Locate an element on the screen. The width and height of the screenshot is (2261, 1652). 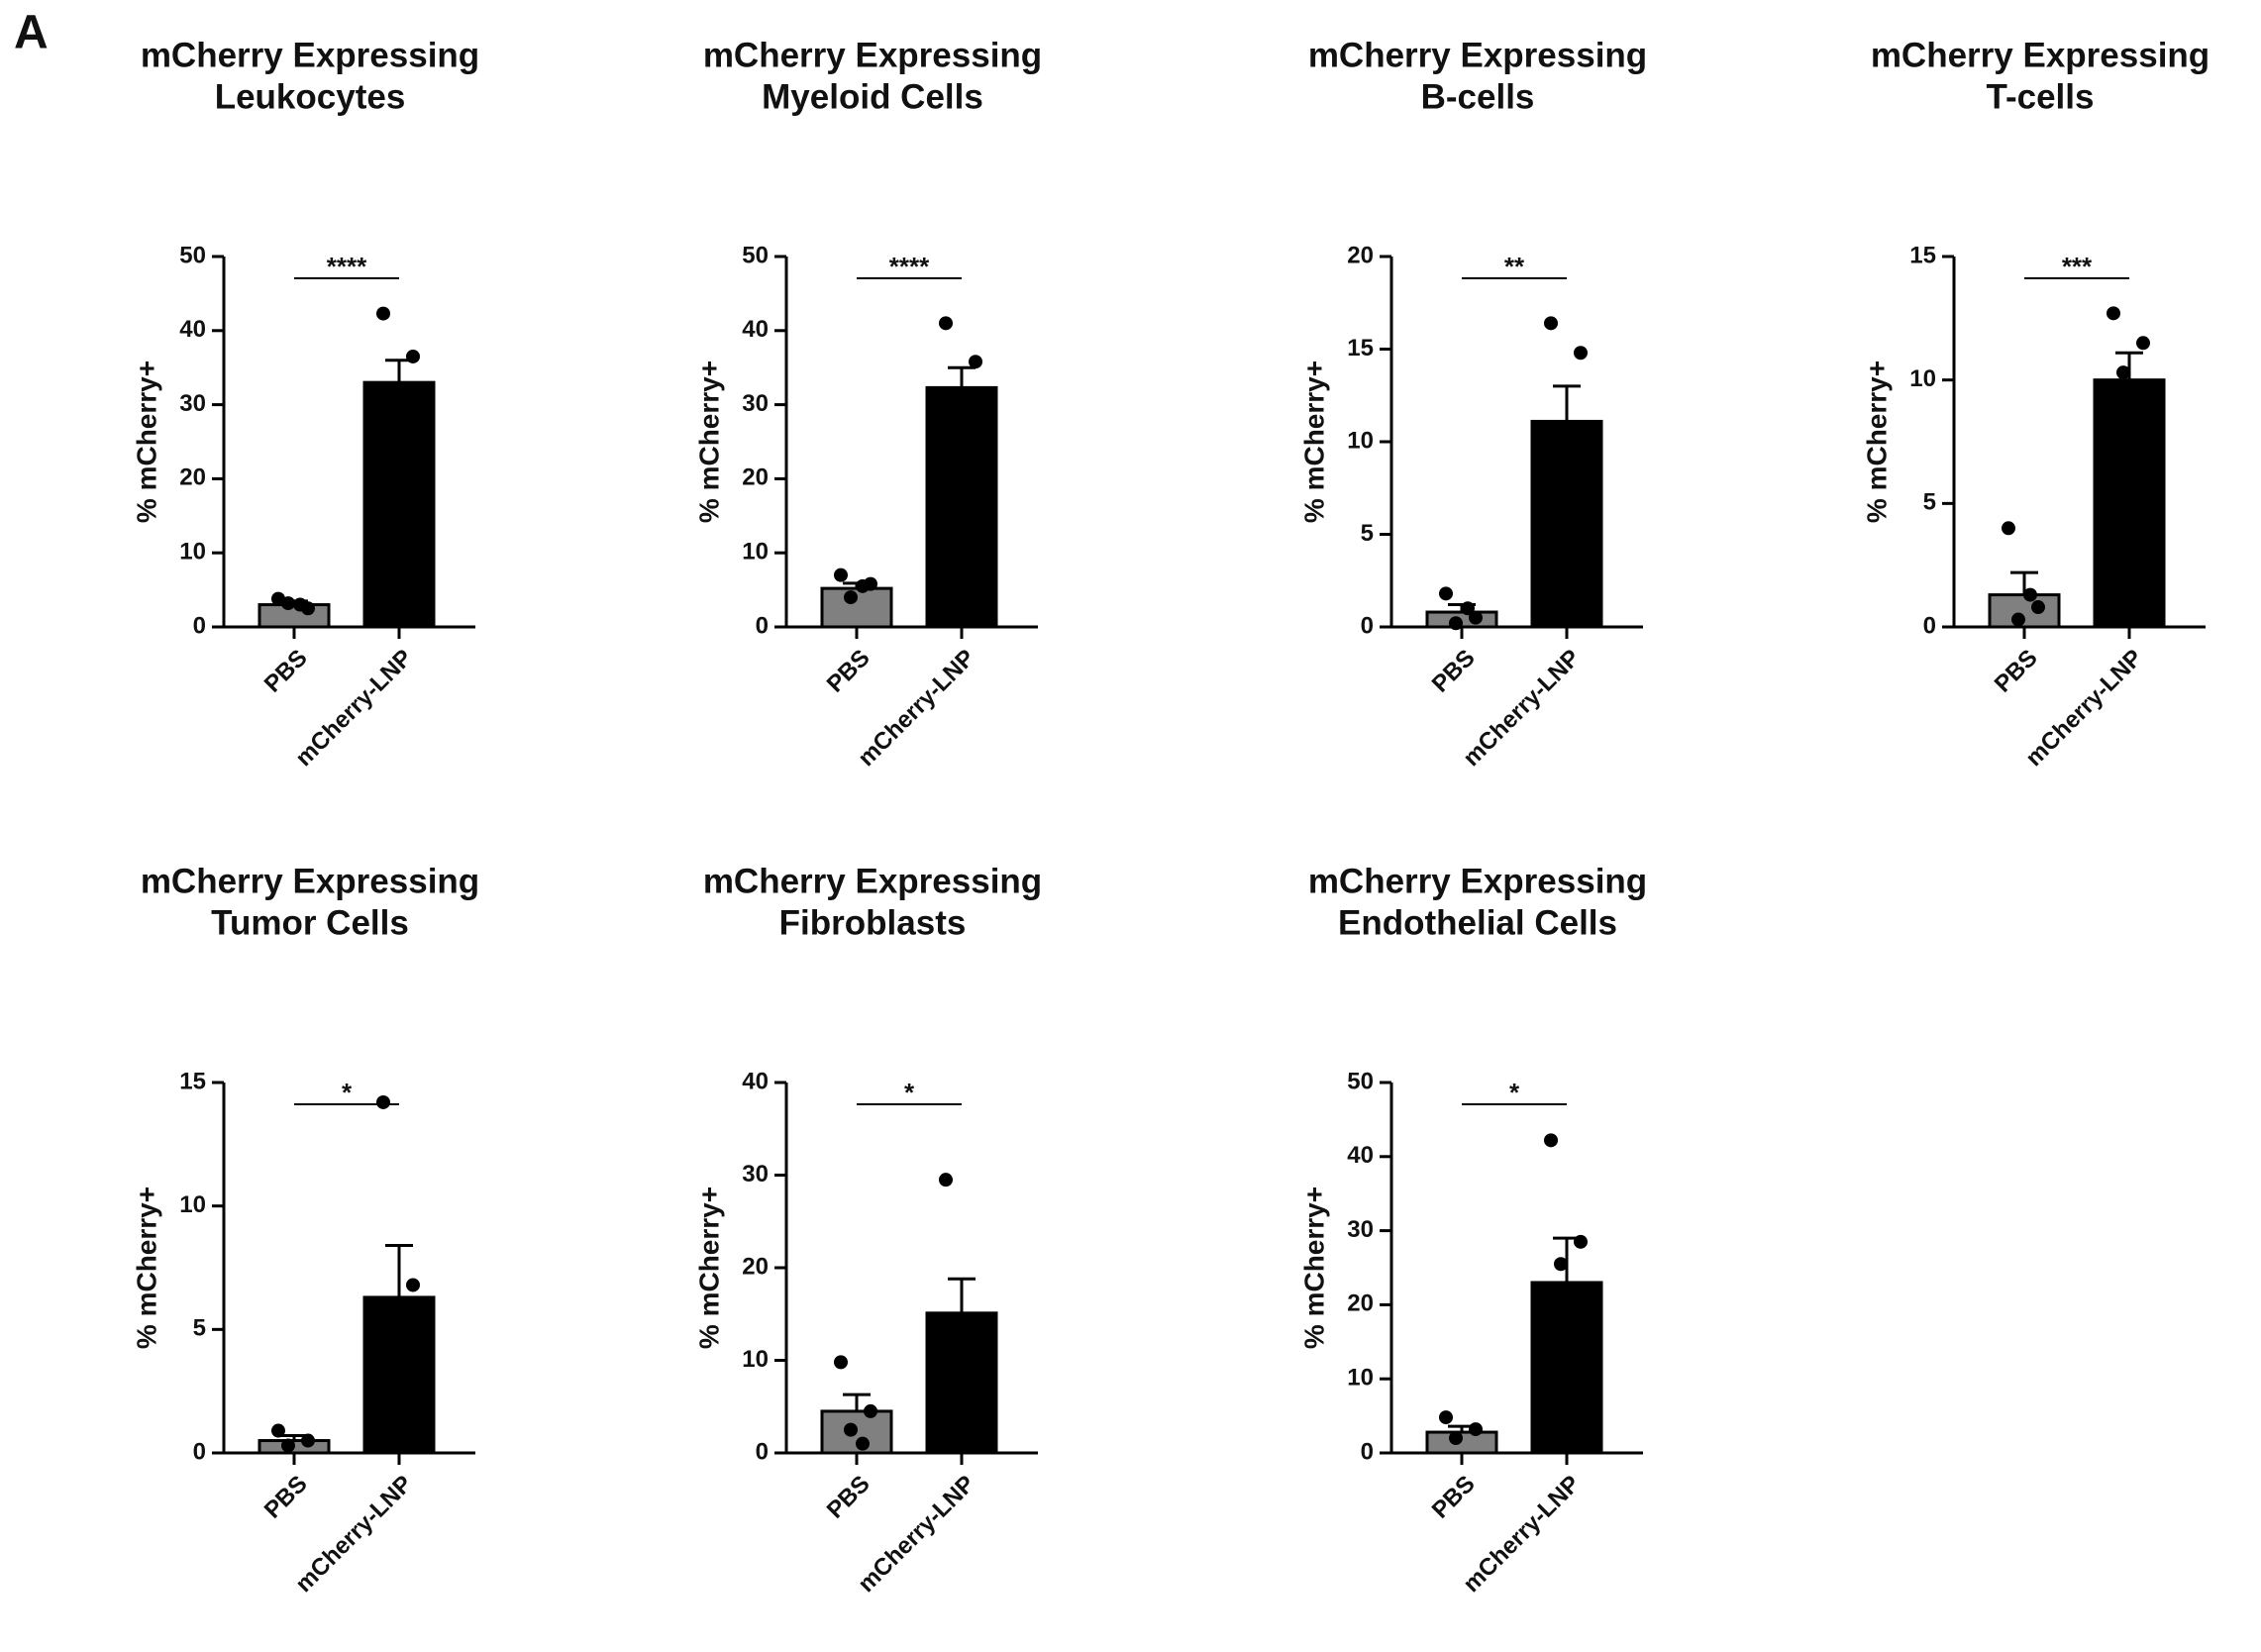
chart-title: Tumor Cells is located at coordinates (310, 922).